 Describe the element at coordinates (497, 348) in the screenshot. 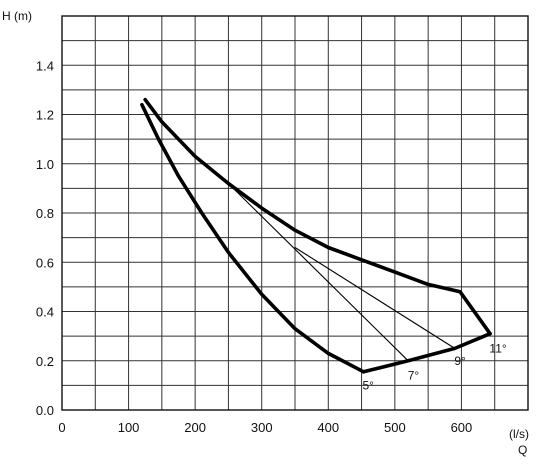

I see `curve-label: 11°` at that location.